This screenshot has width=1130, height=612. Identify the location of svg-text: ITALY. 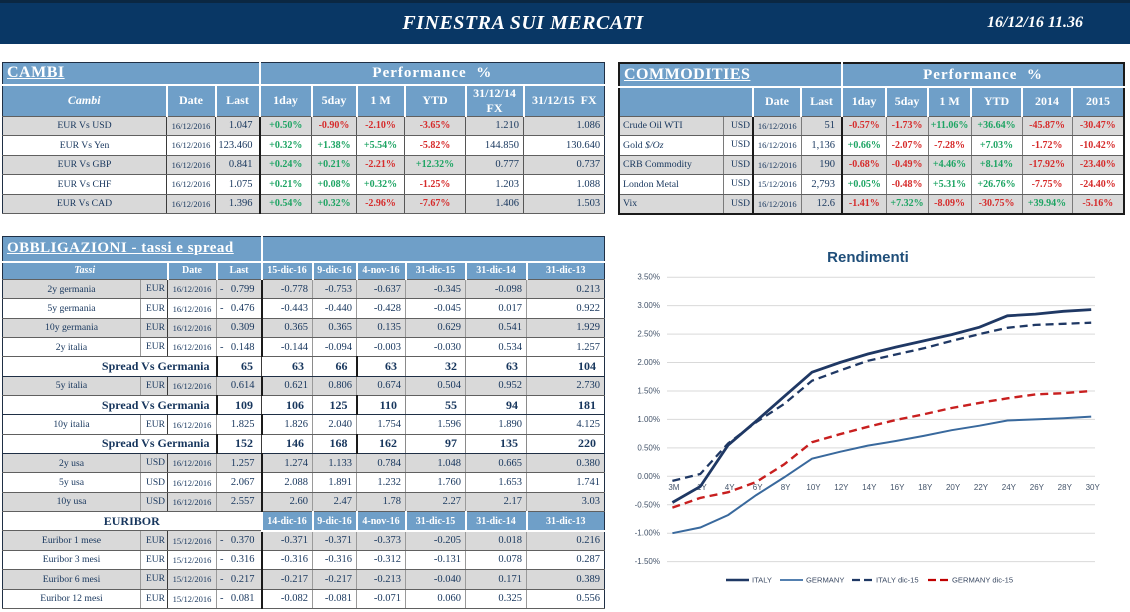
(762, 580).